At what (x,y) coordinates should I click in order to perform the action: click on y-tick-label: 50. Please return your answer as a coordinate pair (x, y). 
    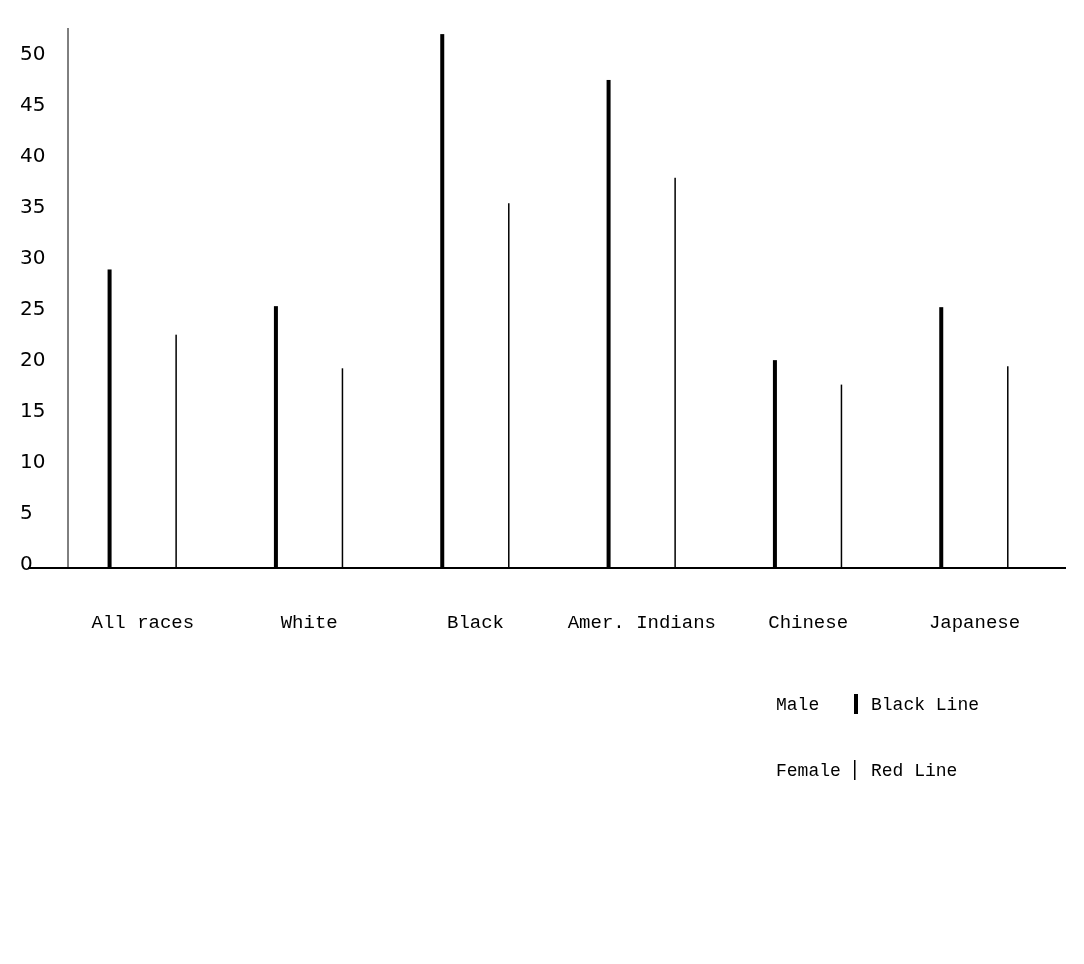
    Looking at the image, I should click on (33, 53).